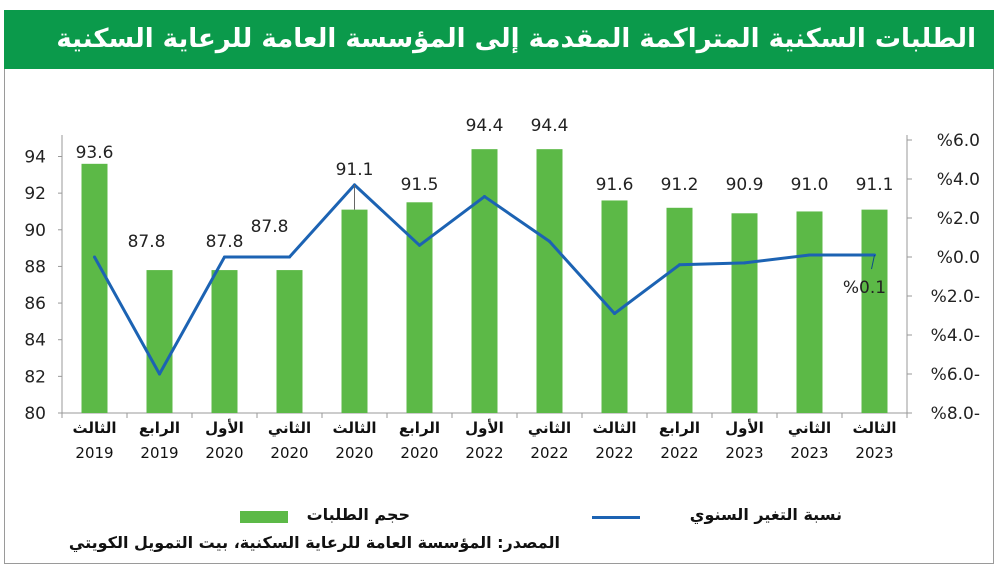  What do you see at coordinates (35, 304) in the screenshot?
I see `left-tick-label: 86` at bounding box center [35, 304].